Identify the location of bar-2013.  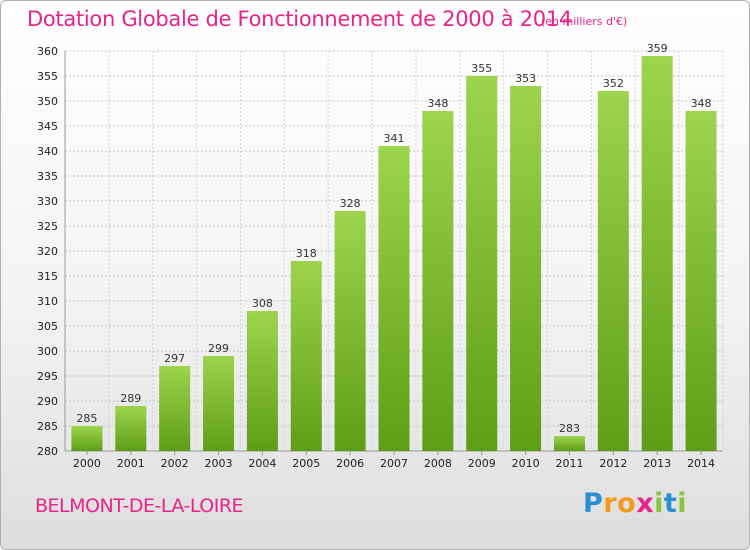
(657, 253).